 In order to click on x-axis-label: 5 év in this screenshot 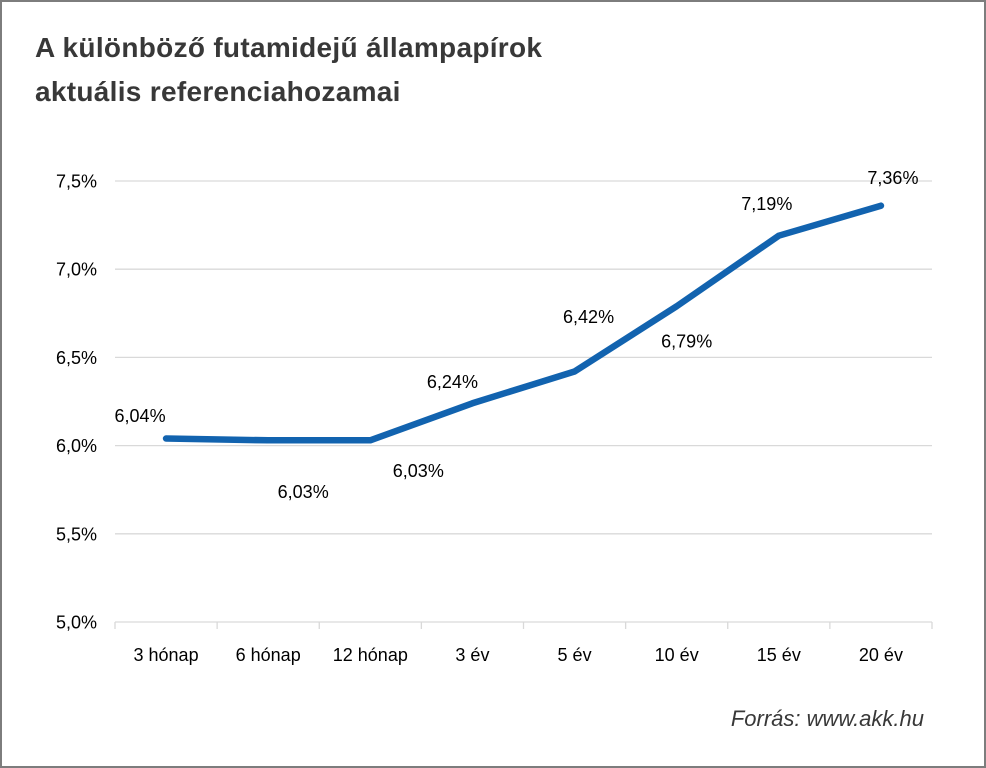, I will do `click(575, 655)`.